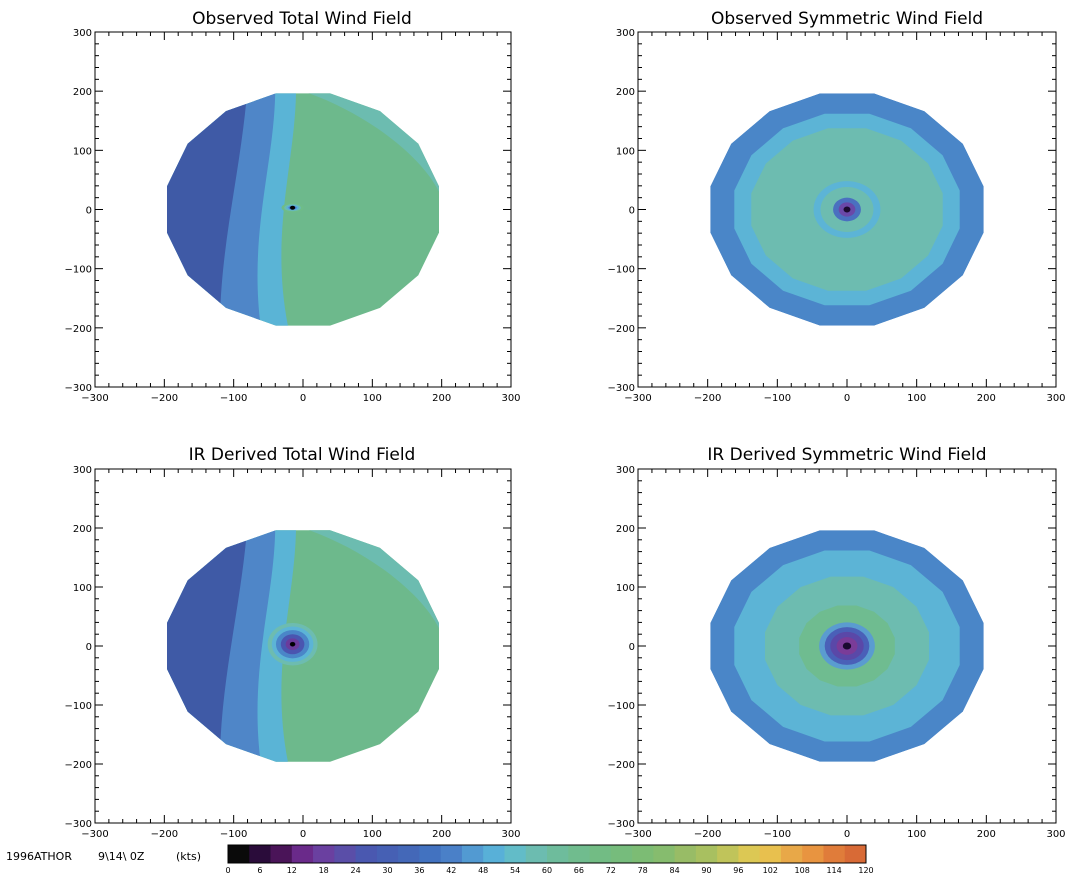 Image resolution: width=1066 pixels, height=878 pixels. What do you see at coordinates (451, 870) in the screenshot?
I see `colorbar-tick-label: 42` at bounding box center [451, 870].